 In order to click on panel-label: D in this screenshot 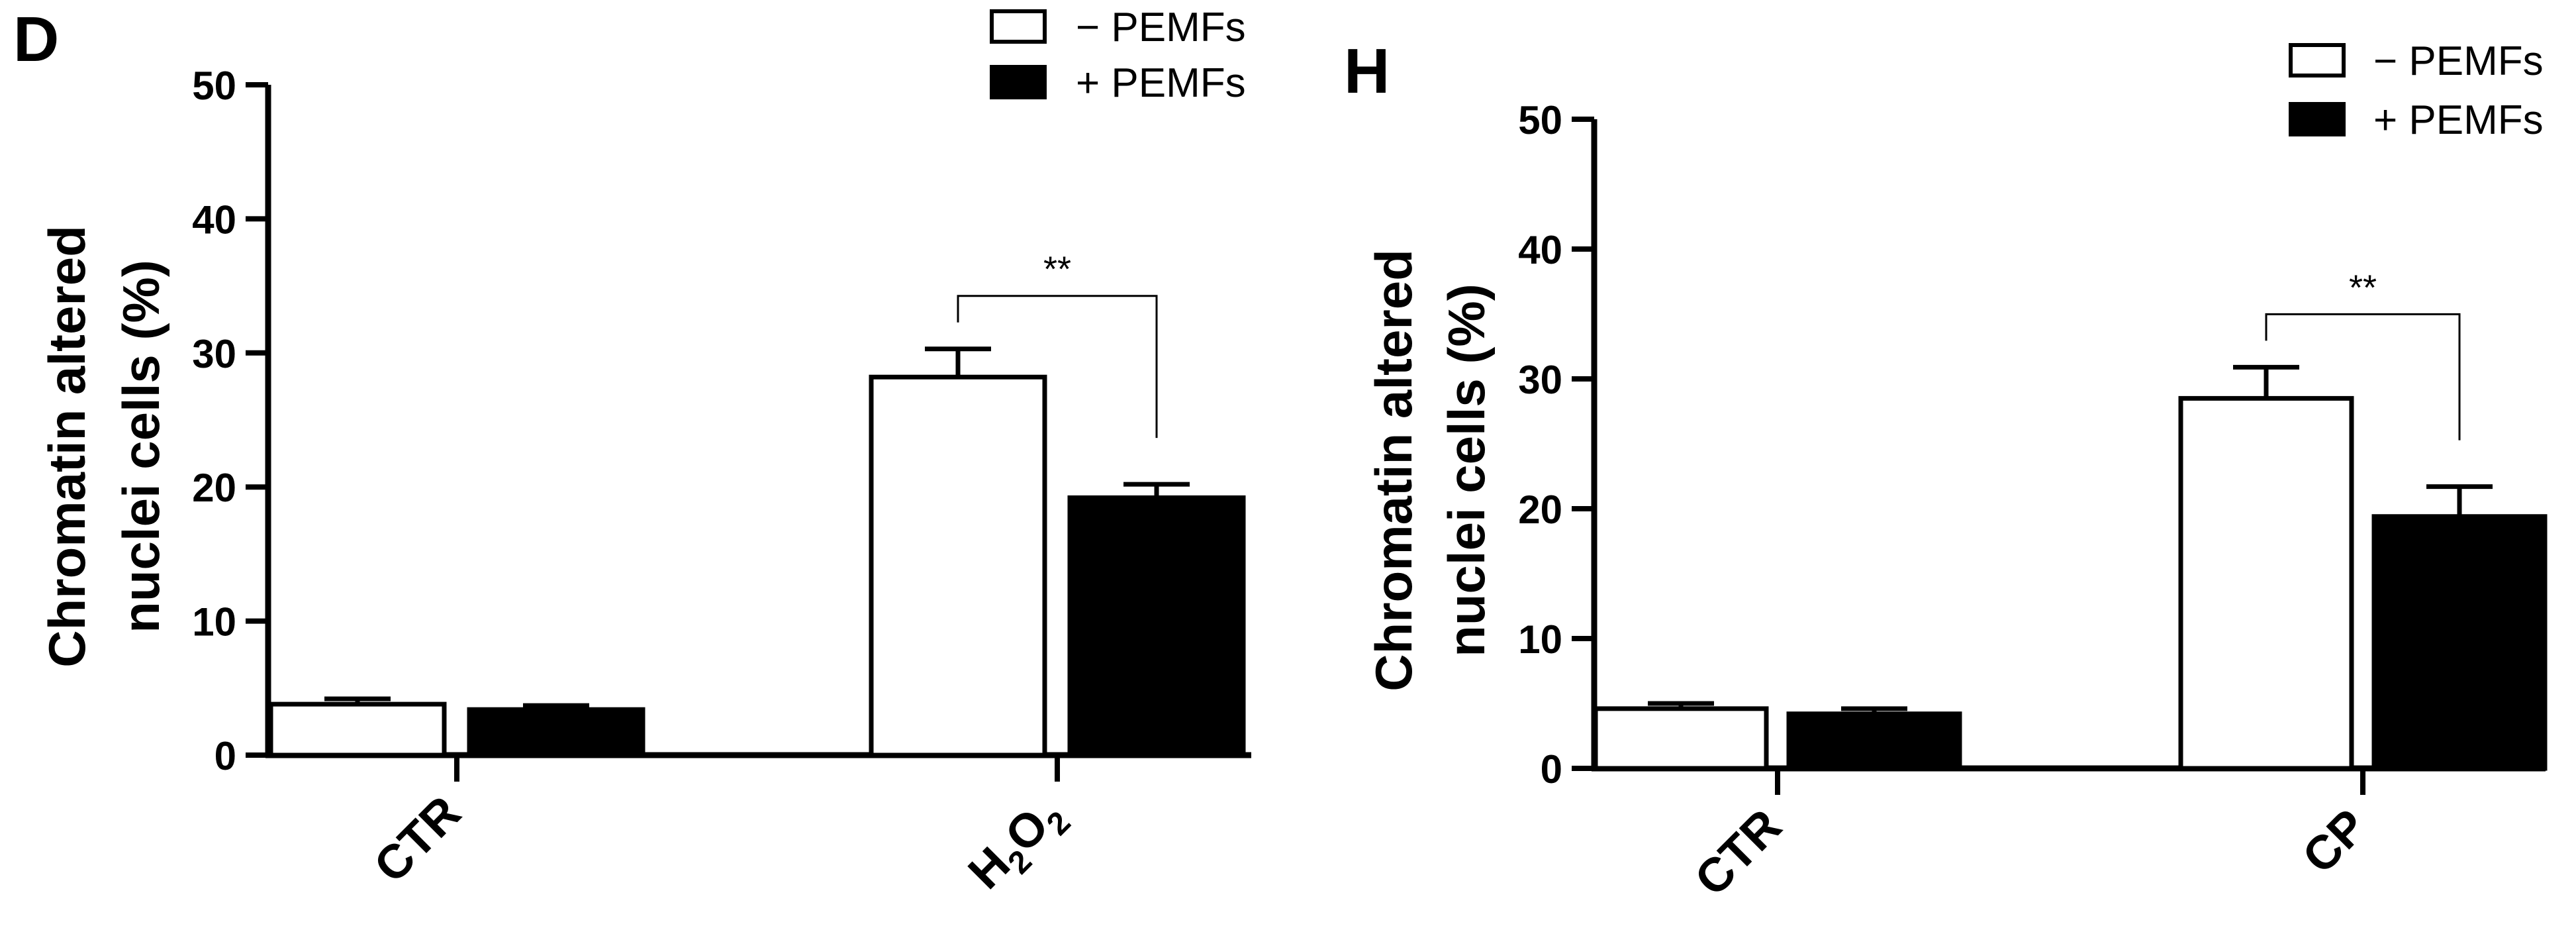, I will do `click(36, 39)`.